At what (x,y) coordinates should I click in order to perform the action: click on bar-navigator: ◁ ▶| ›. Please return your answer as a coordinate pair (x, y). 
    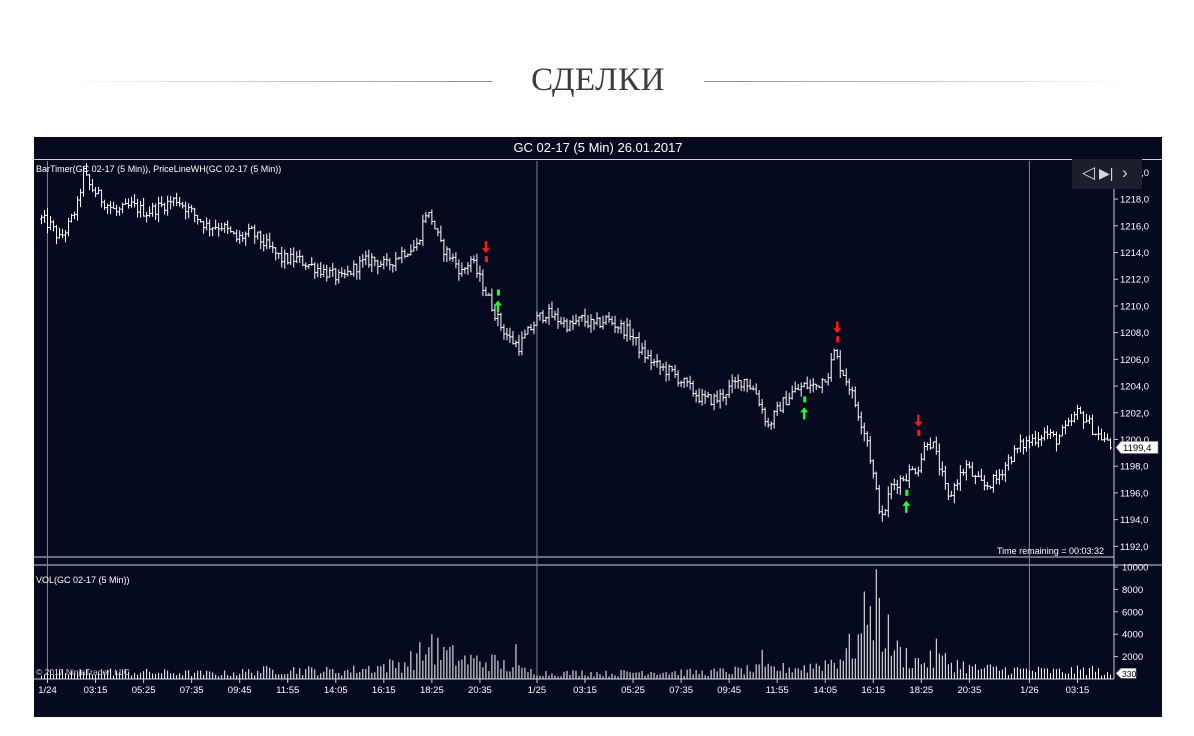
    Looking at the image, I should click on (1107, 174).